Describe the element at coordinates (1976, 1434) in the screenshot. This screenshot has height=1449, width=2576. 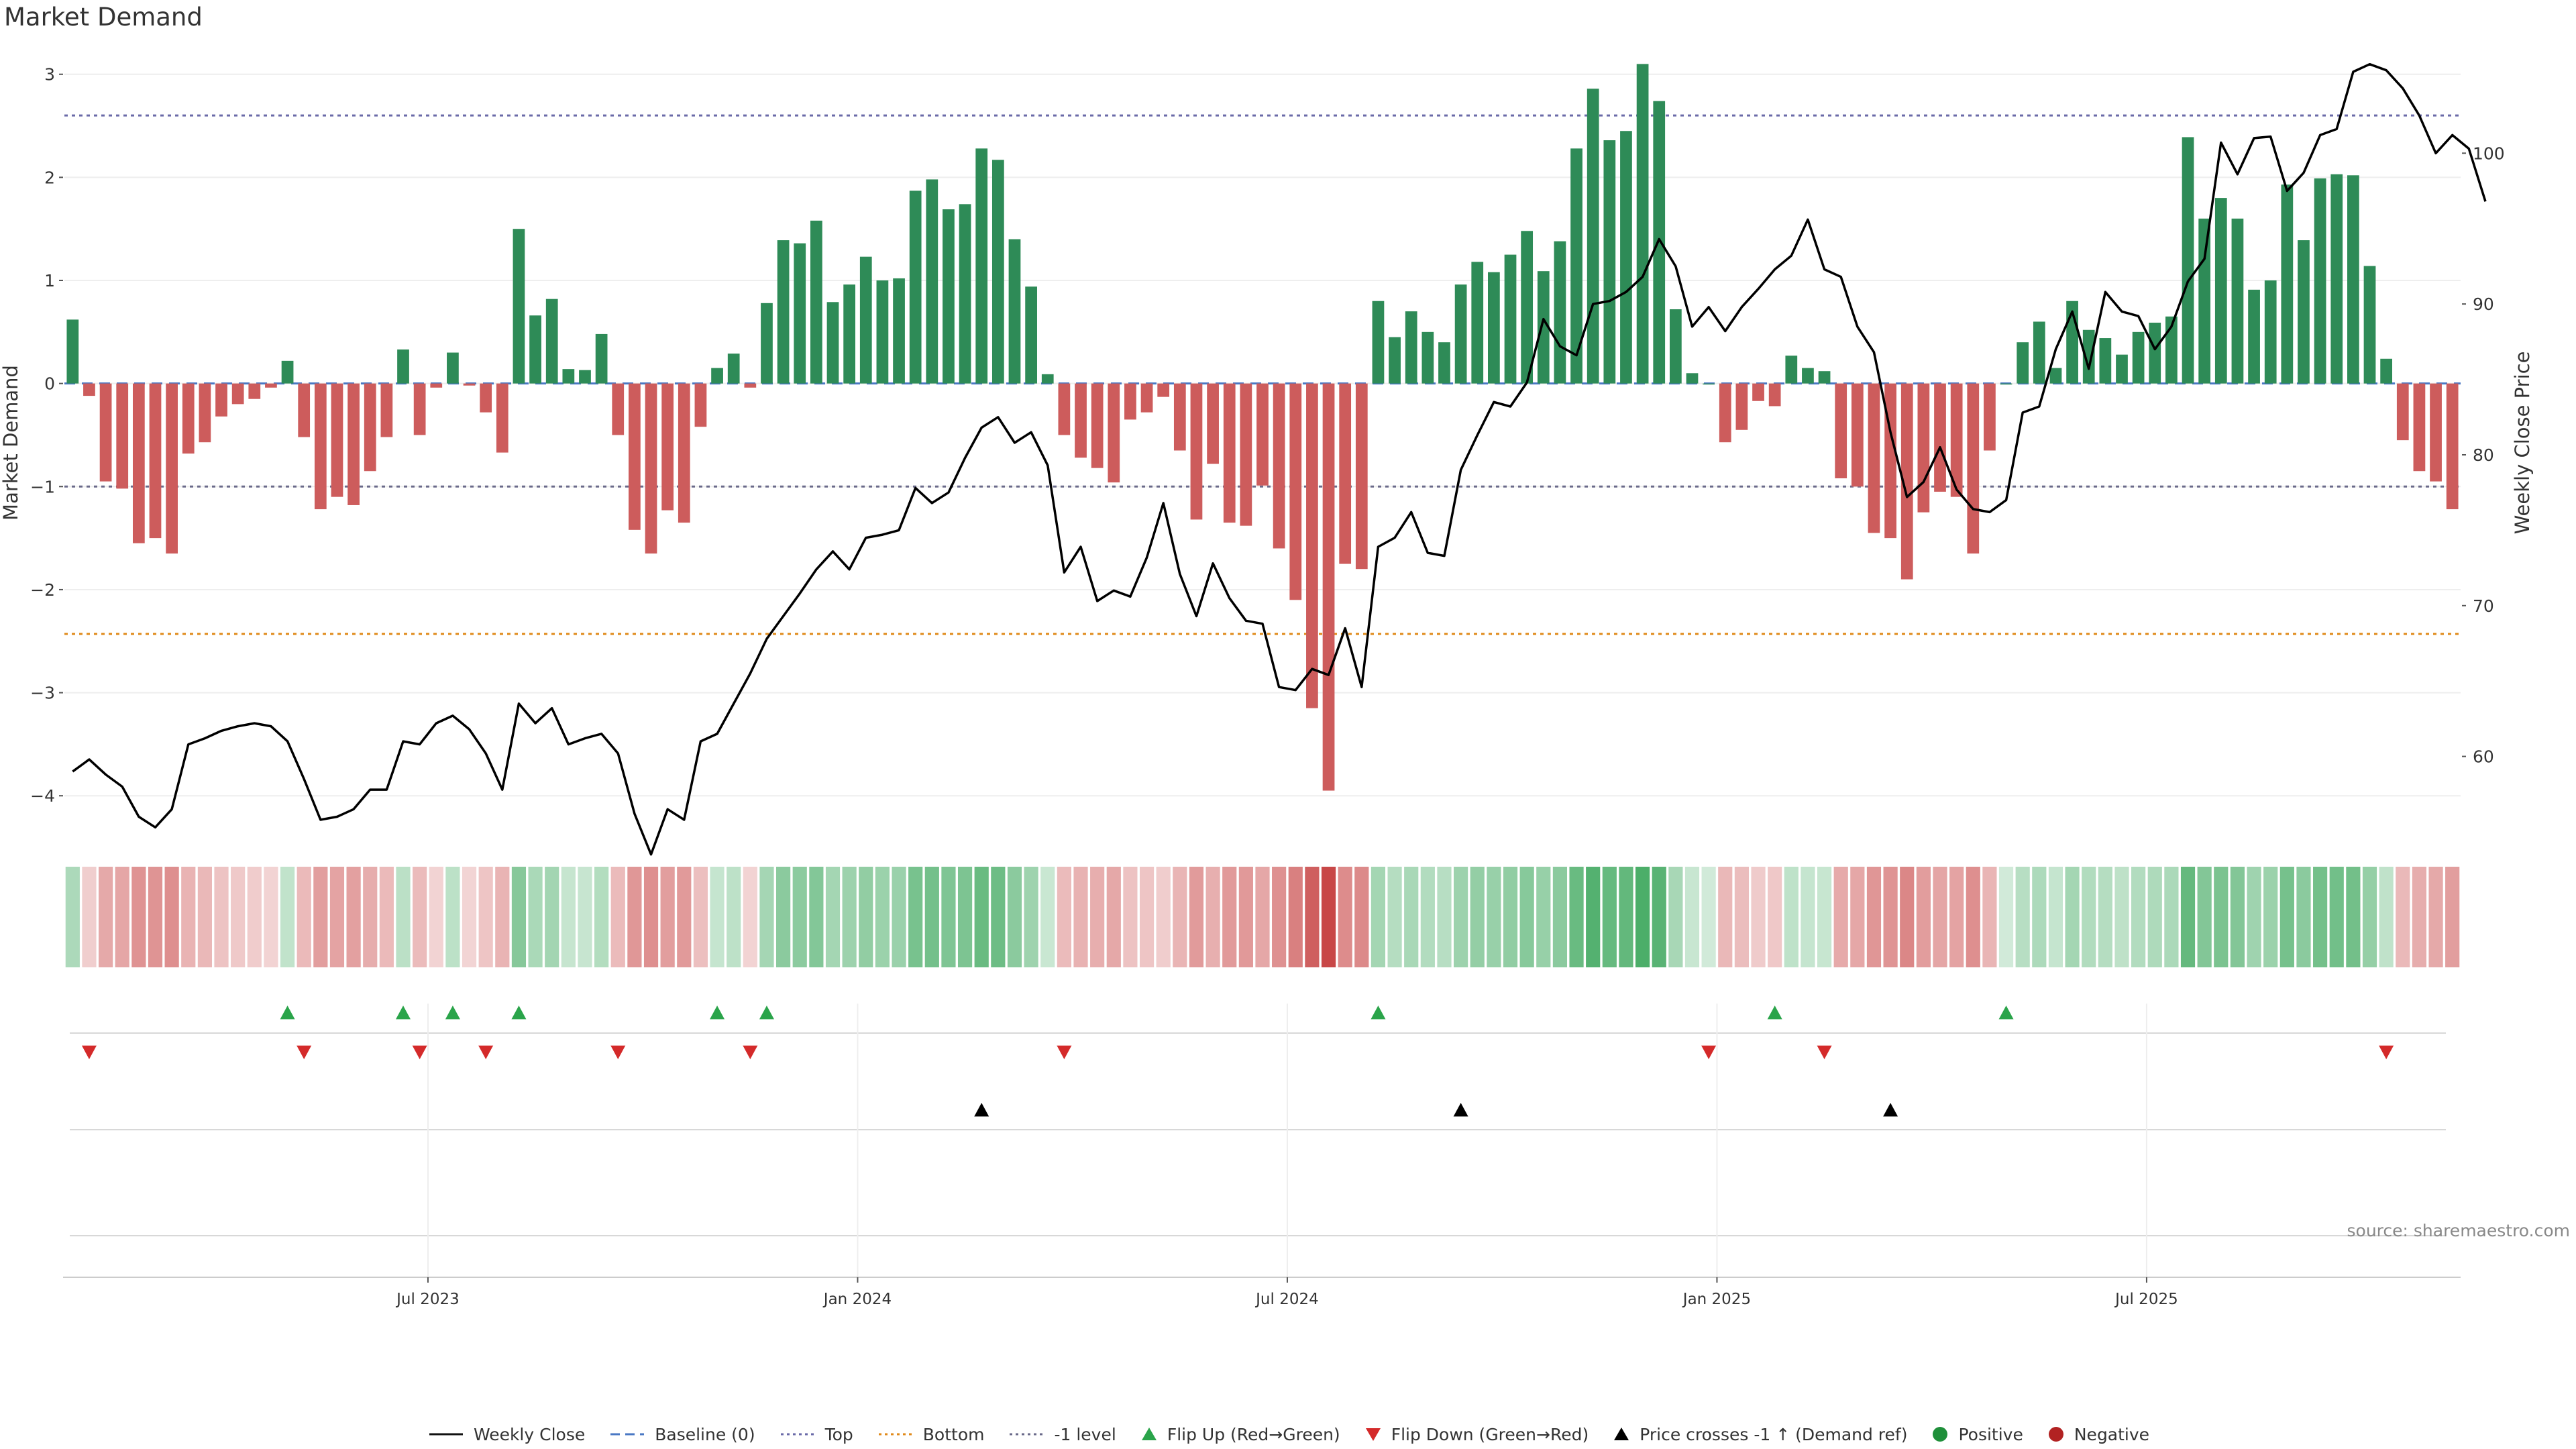
I see `legend-item-positive: Positive` at that location.